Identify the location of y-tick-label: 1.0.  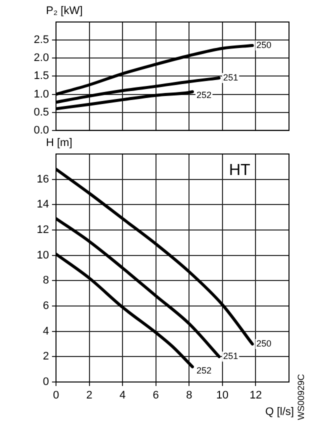
(41, 94).